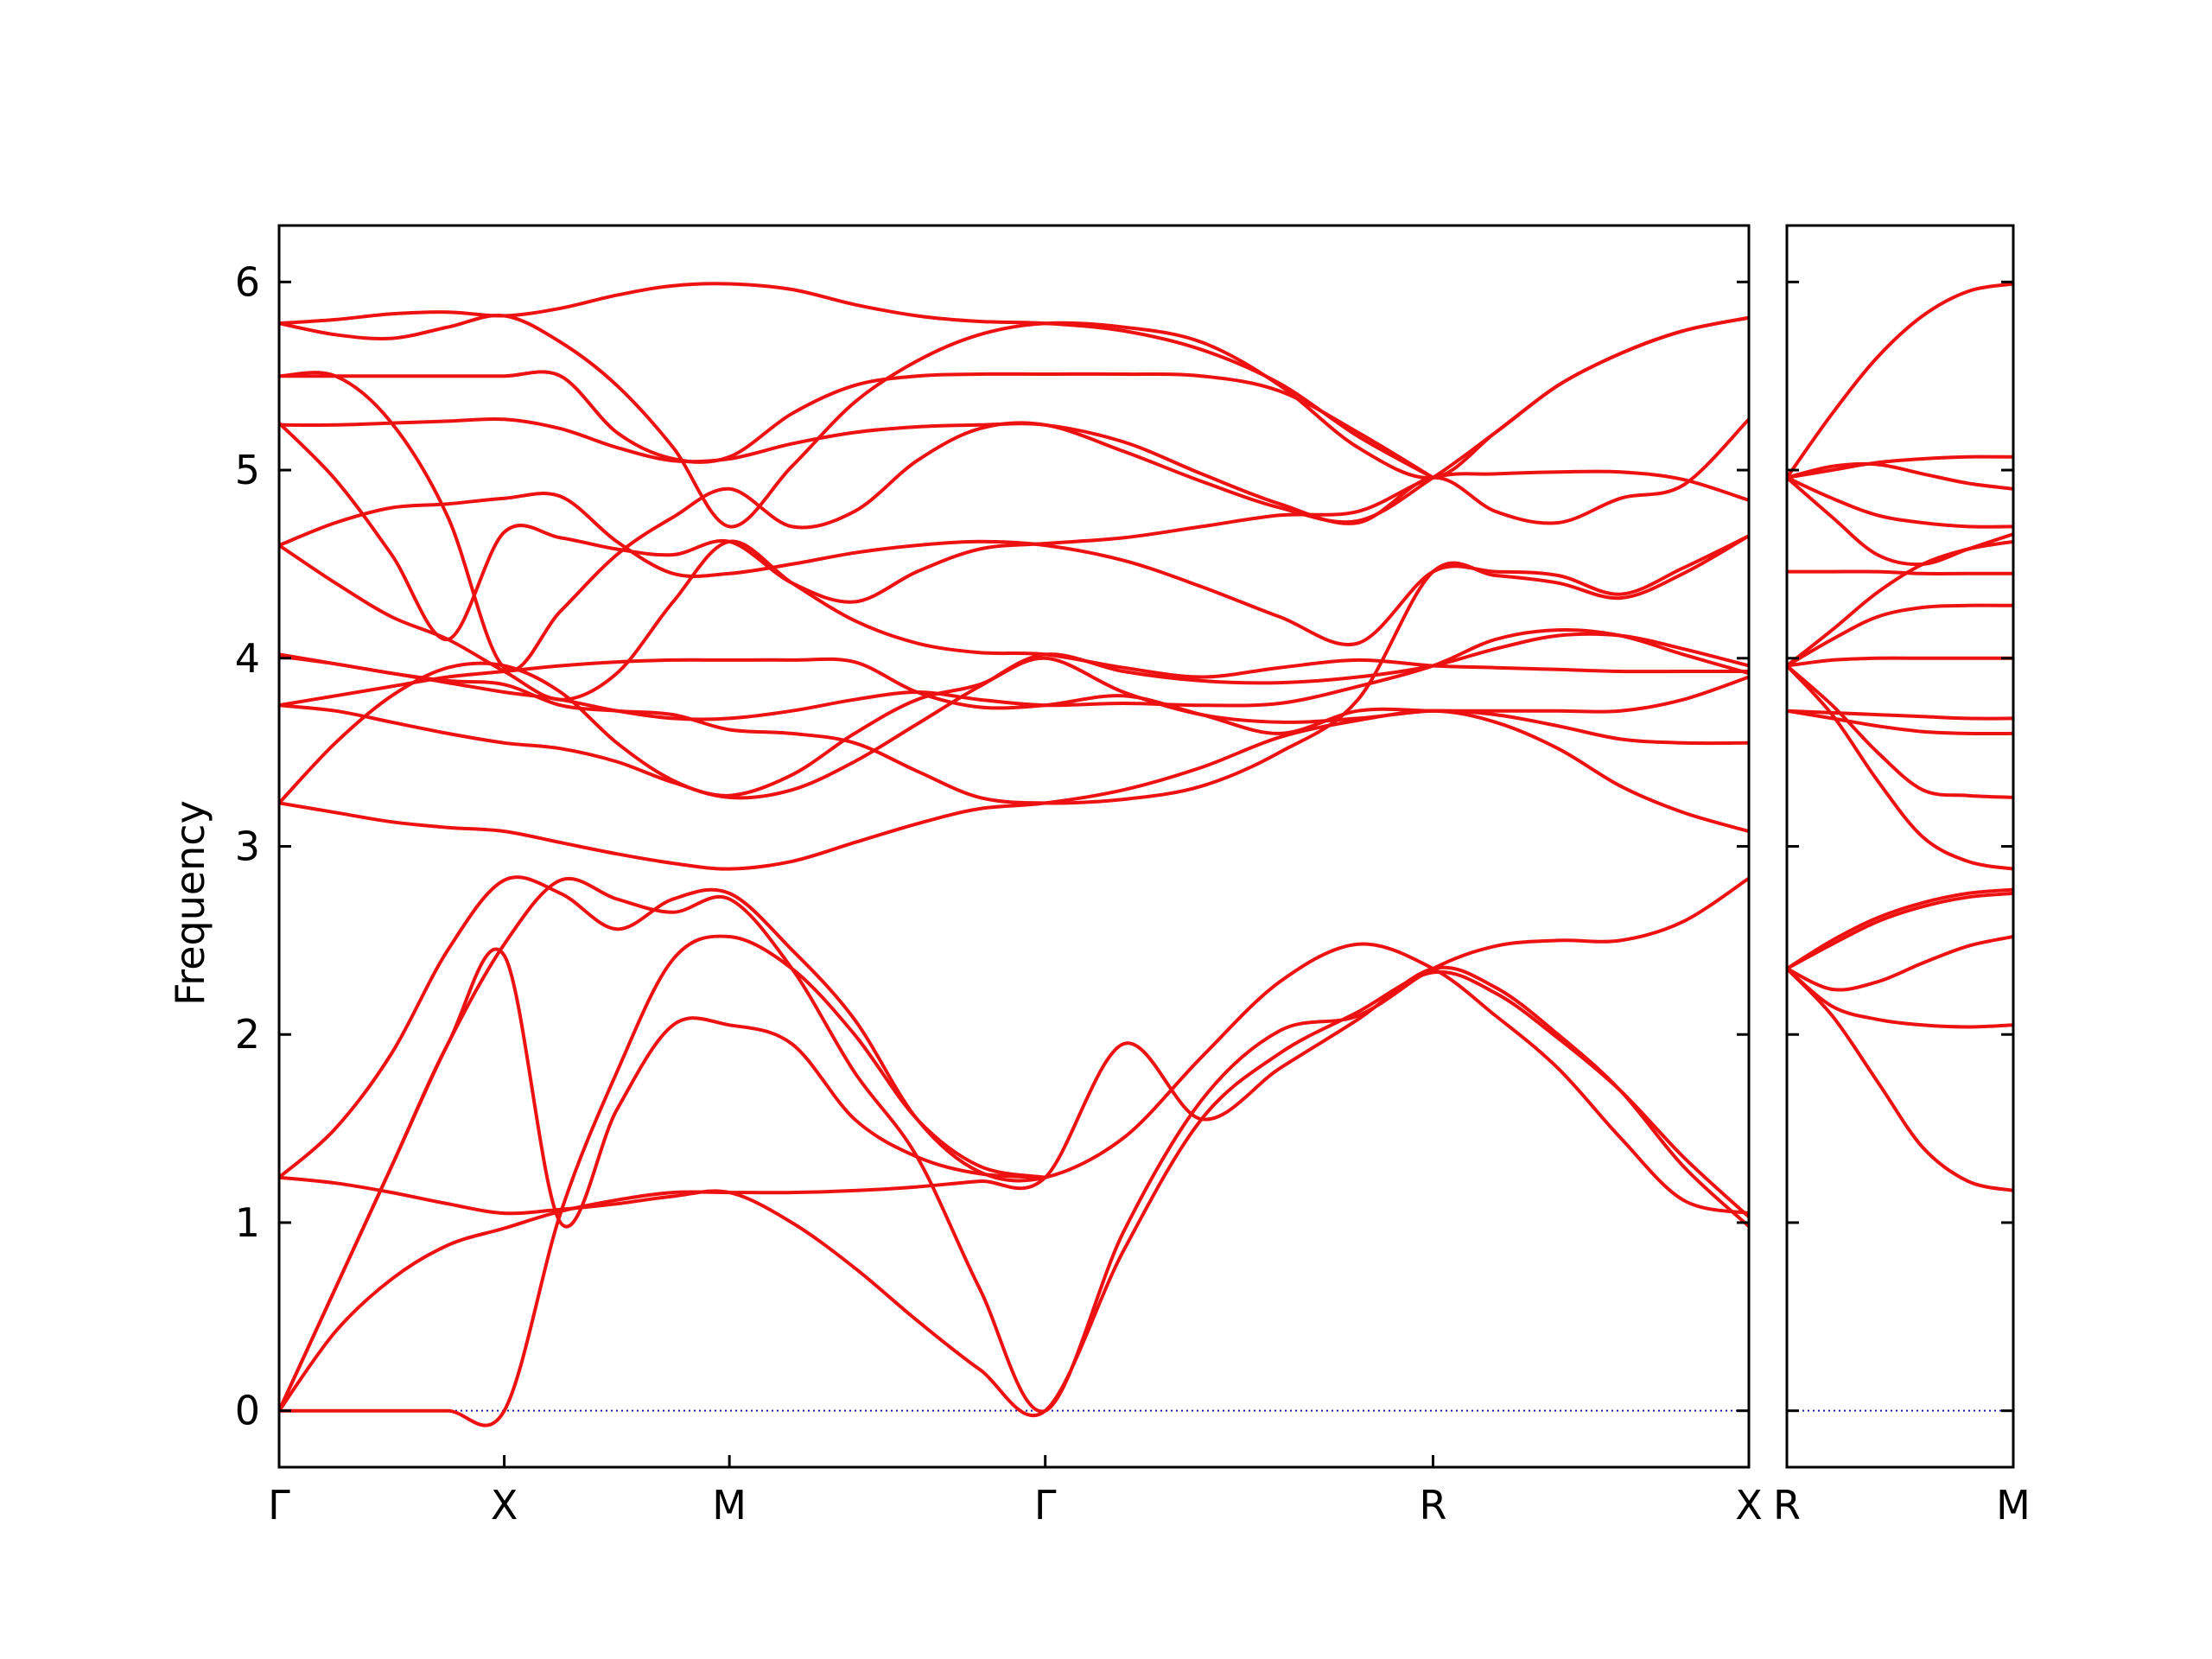  Describe the element at coordinates (247, 846) in the screenshot. I see `y-tick-label: 3` at that location.